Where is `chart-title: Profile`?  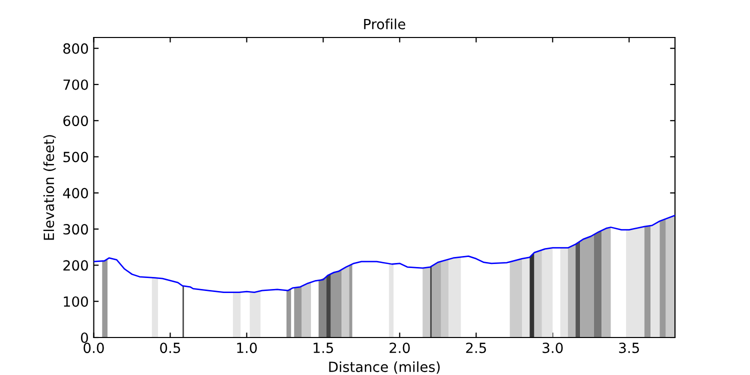 chart-title: Profile is located at coordinates (385, 24).